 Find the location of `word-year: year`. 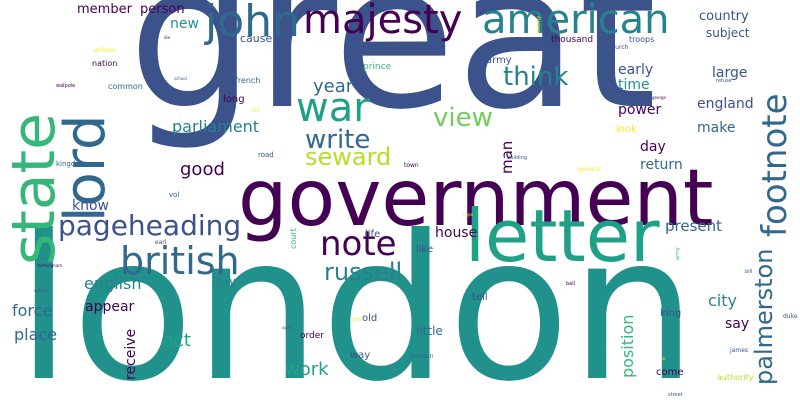

word-year: year is located at coordinates (333, 86).